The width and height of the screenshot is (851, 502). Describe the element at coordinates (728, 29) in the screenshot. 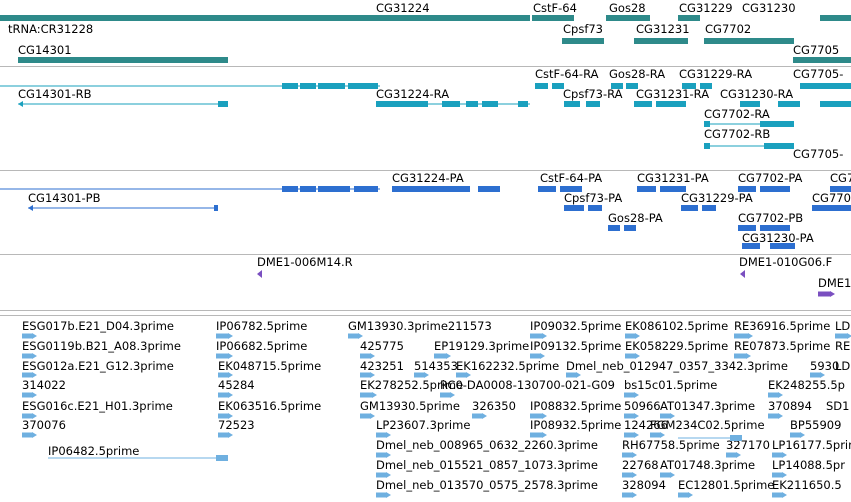

I see `gene-label: CG7702` at that location.